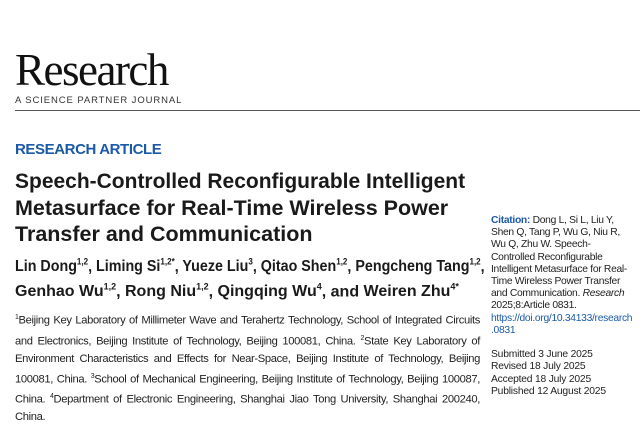  I want to click on author: Pengcheng Tang1,2, so click(418, 265).